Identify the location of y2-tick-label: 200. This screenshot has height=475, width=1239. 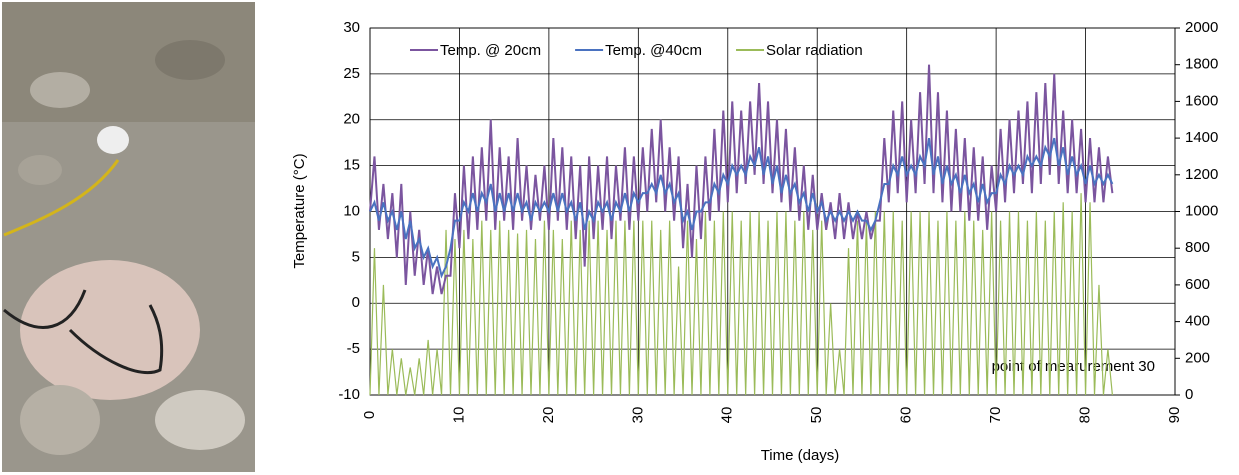
(1197, 357).